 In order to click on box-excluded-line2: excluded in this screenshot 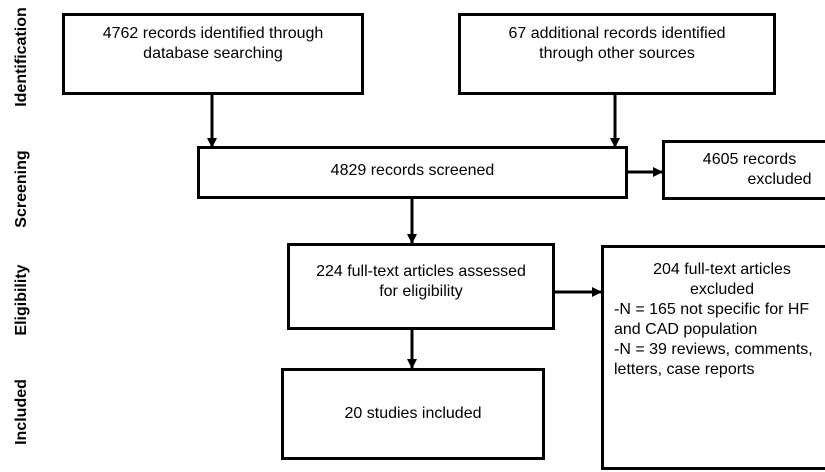, I will do `click(779, 179)`.